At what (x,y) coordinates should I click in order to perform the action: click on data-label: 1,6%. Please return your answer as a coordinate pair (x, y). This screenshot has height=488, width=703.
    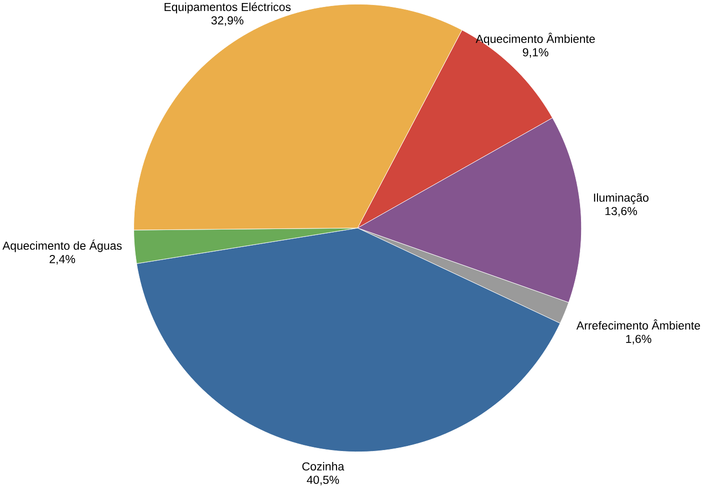
    Looking at the image, I should click on (639, 339).